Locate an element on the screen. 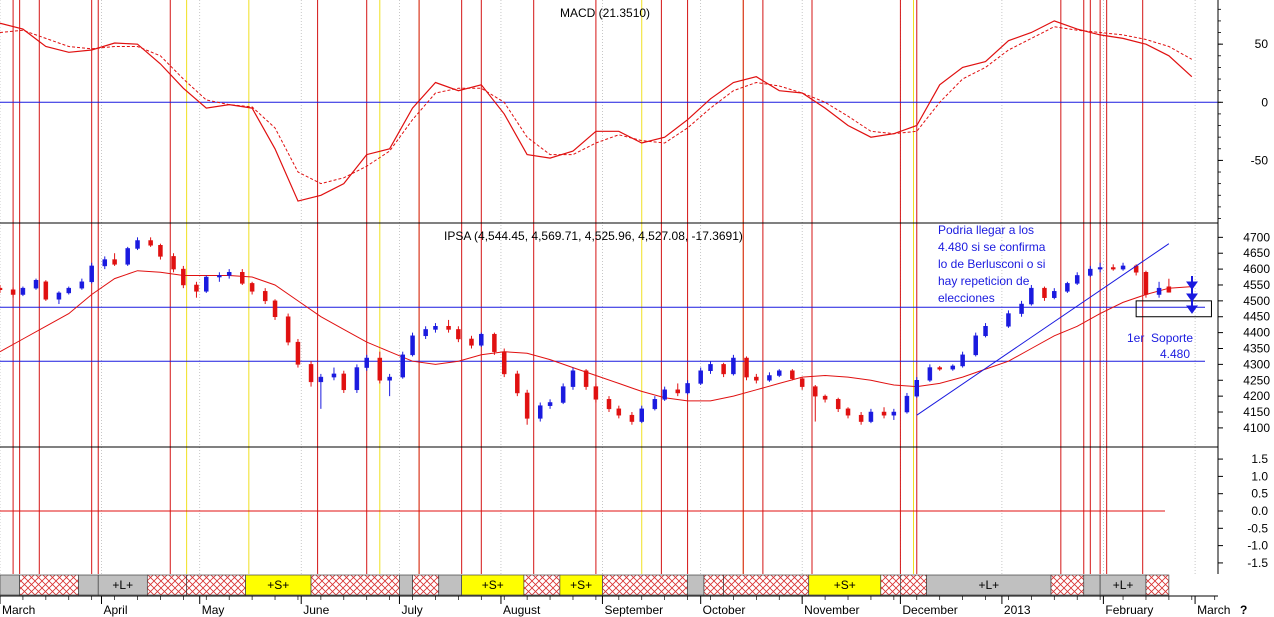 This screenshot has height=617, width=1274. x-tick-label: July is located at coordinates (411, 610).